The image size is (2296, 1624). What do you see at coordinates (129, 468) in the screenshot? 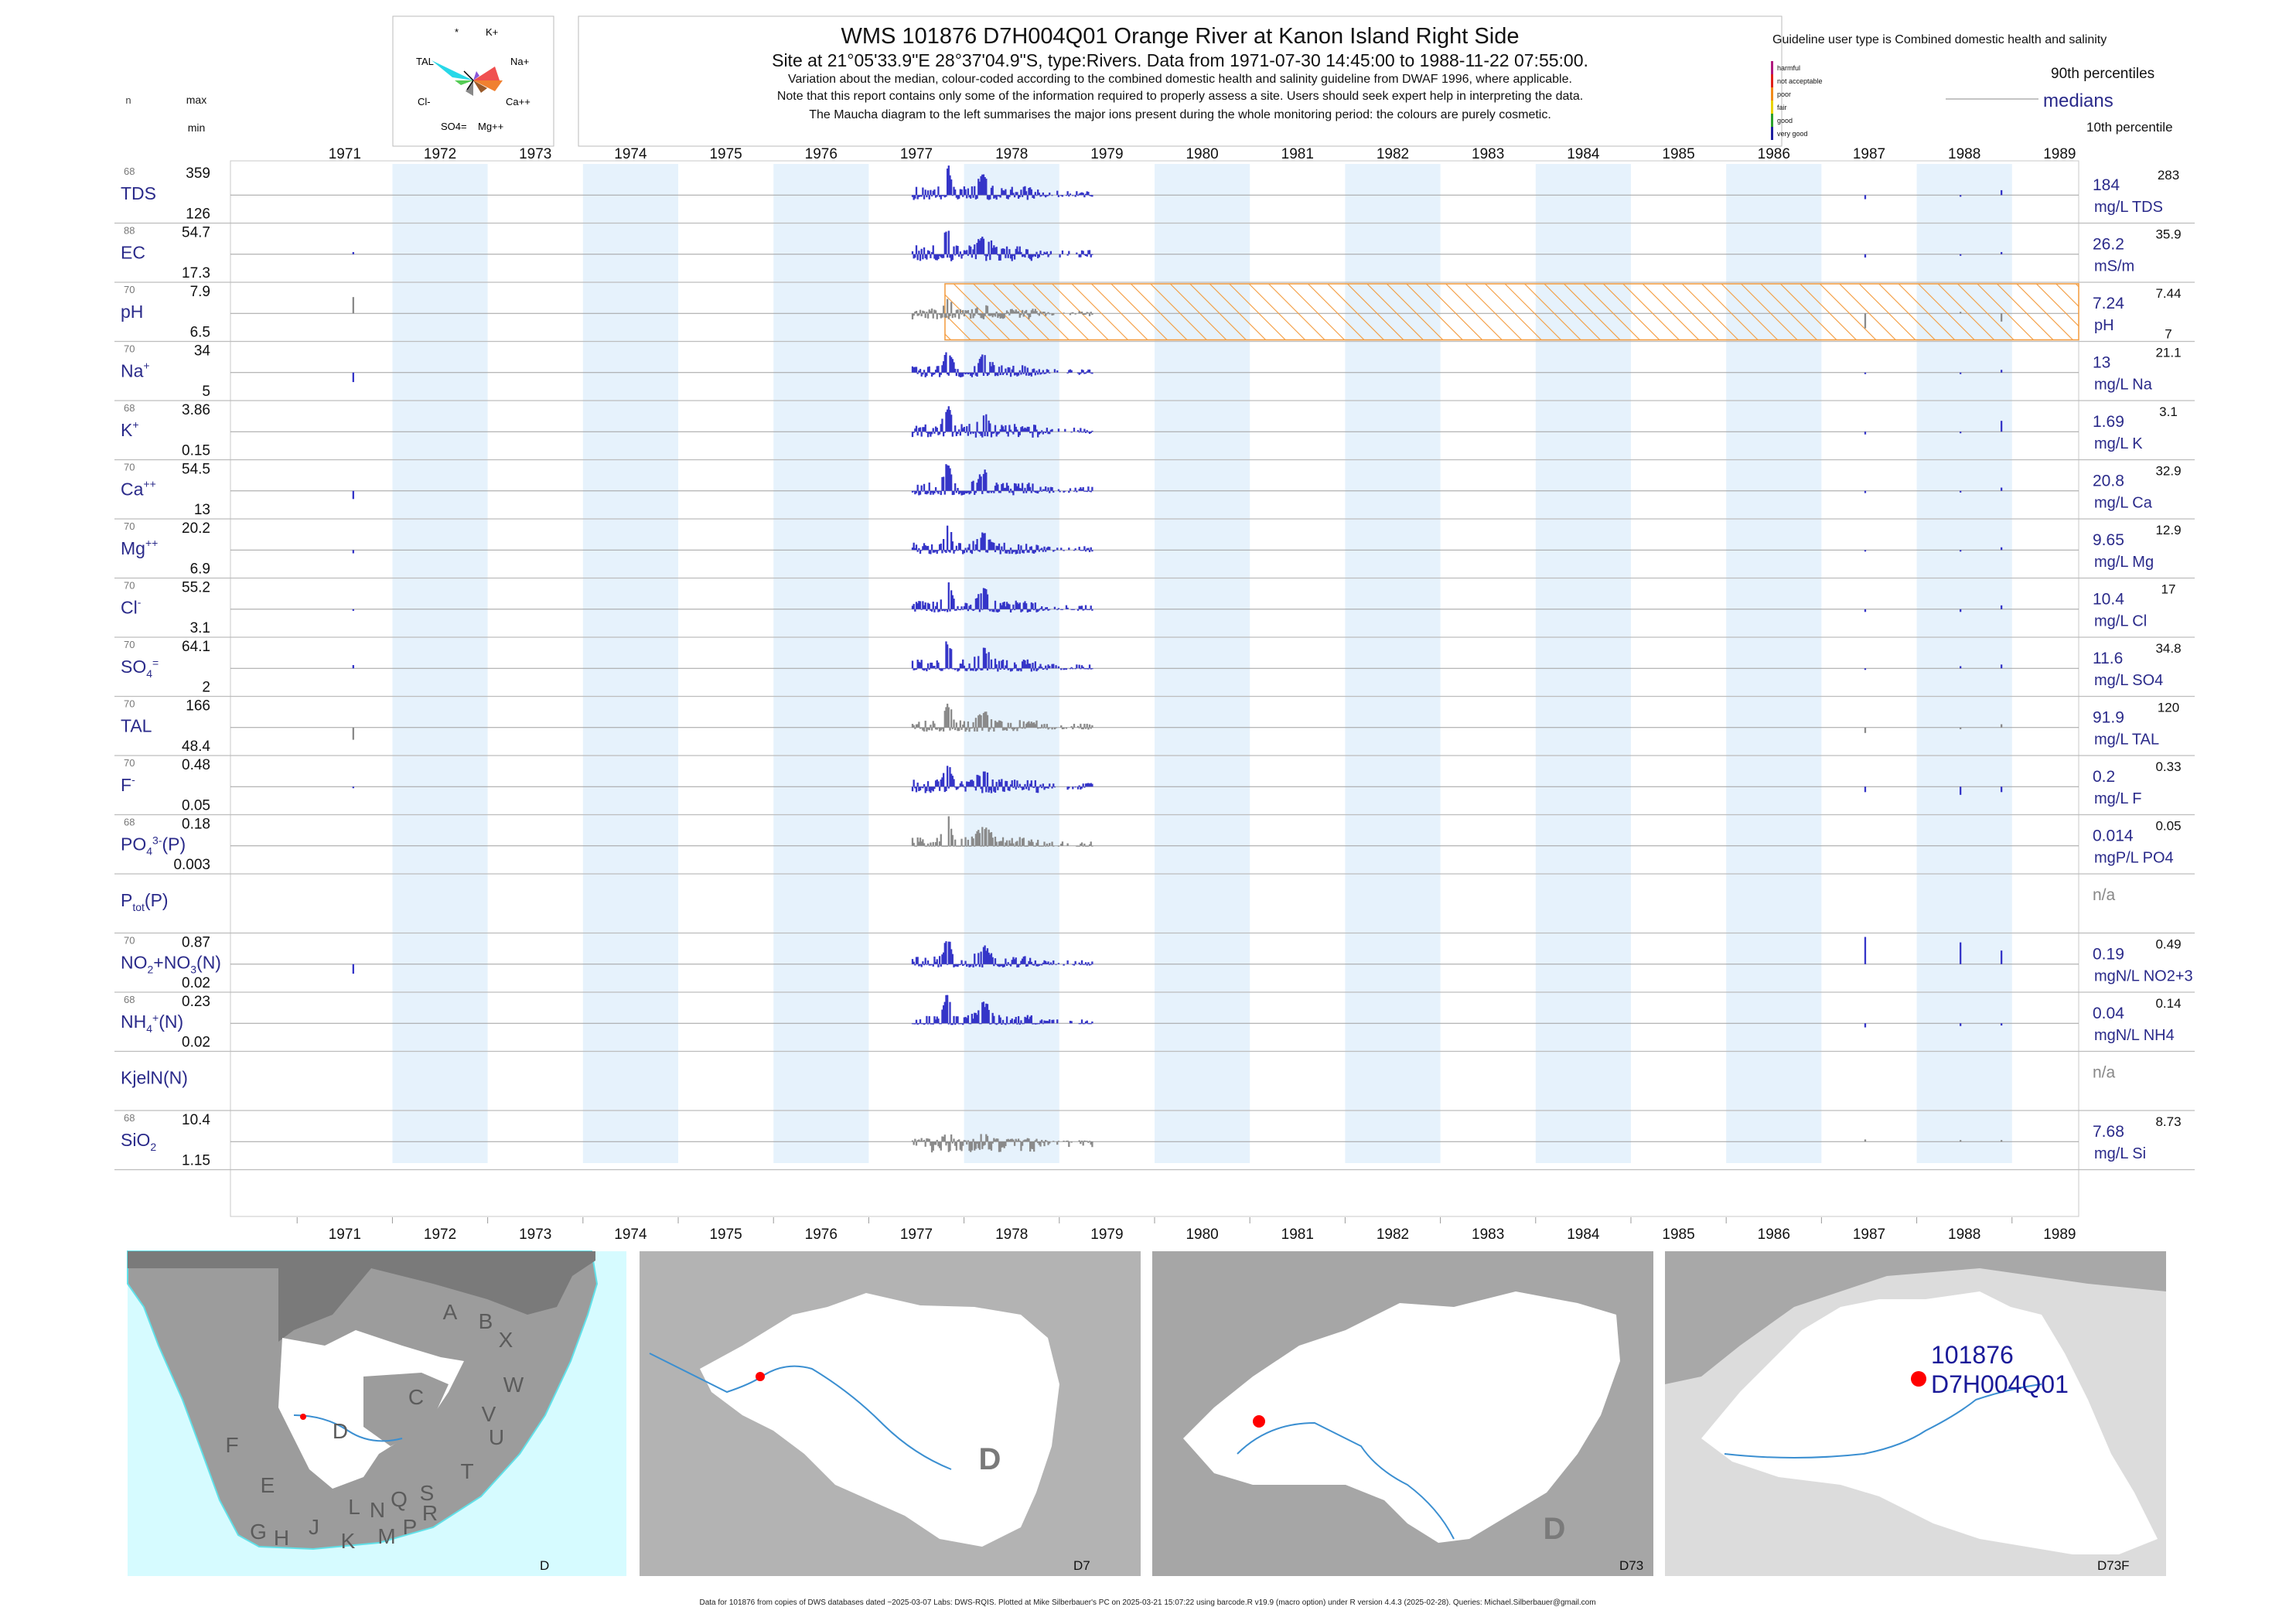
I see `panel-n: 70` at bounding box center [129, 468].